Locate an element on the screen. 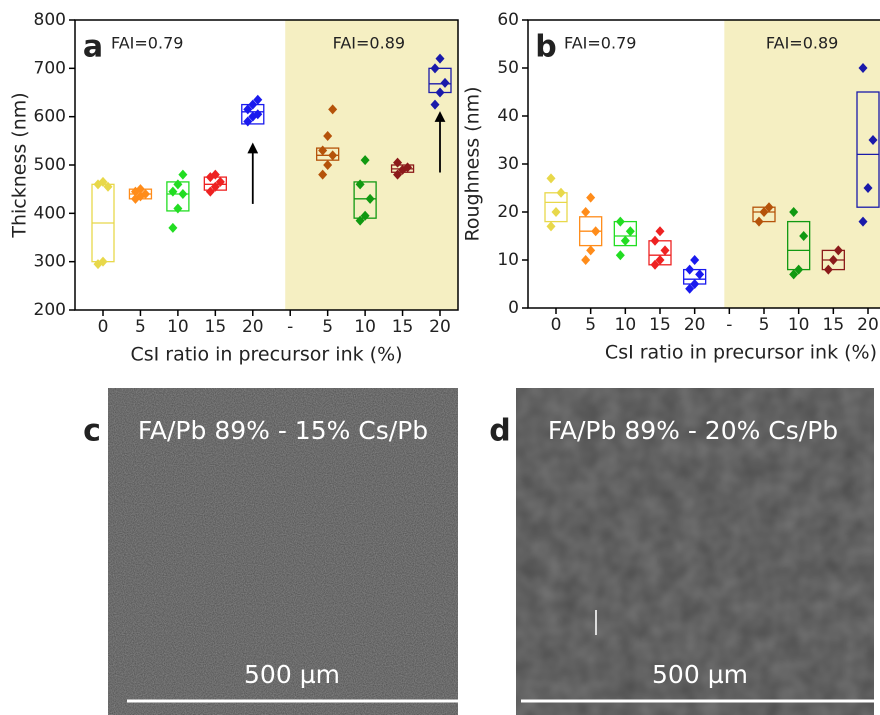  panel-label: c is located at coordinates (92, 431).